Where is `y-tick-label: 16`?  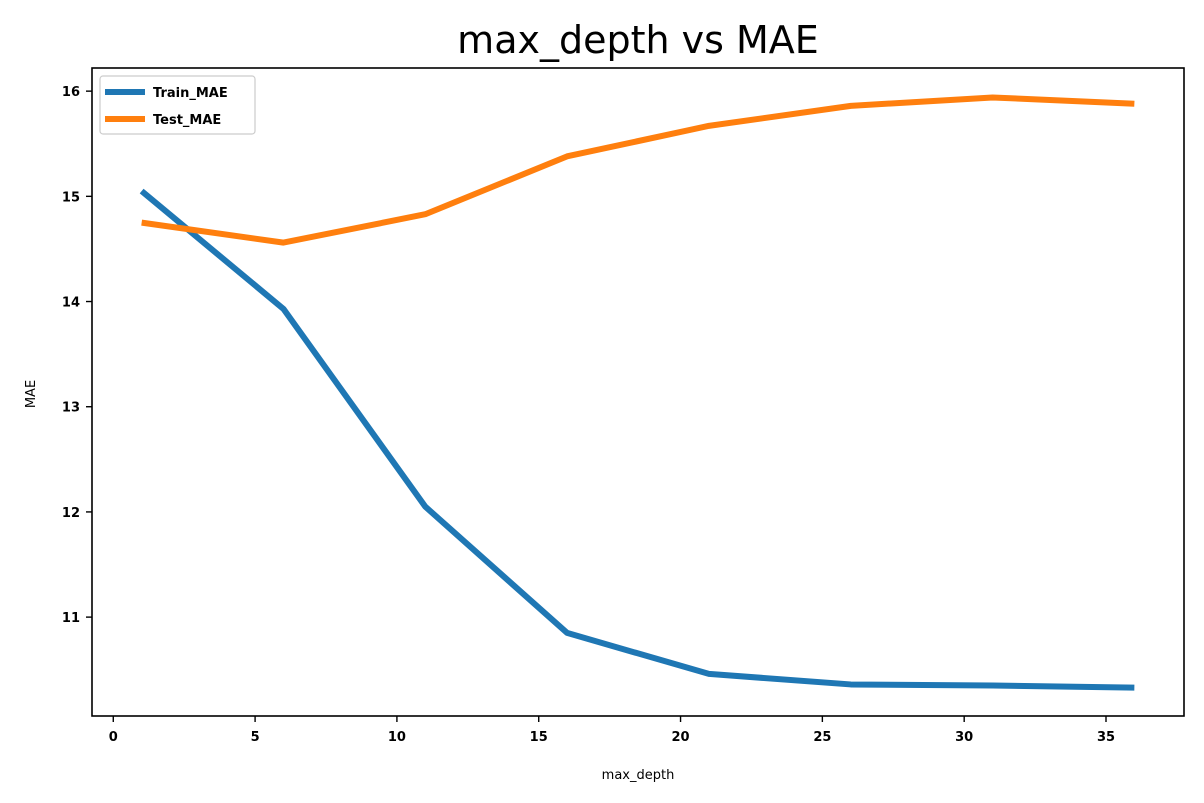
y-tick-label: 16 is located at coordinates (71, 92).